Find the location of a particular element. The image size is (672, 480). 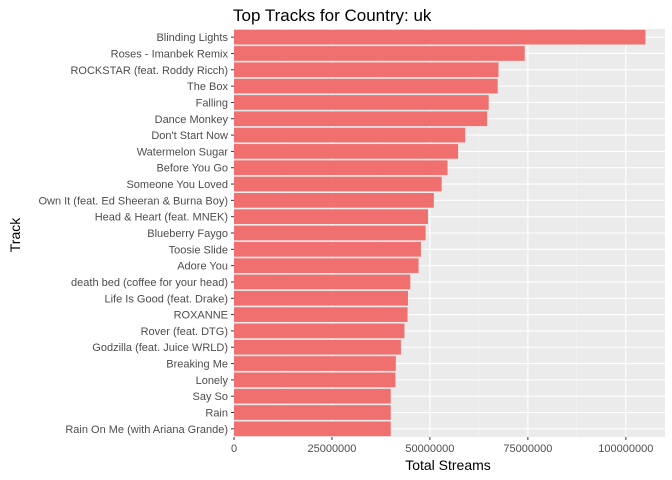

y-tick-label: Rain is located at coordinates (216, 414).